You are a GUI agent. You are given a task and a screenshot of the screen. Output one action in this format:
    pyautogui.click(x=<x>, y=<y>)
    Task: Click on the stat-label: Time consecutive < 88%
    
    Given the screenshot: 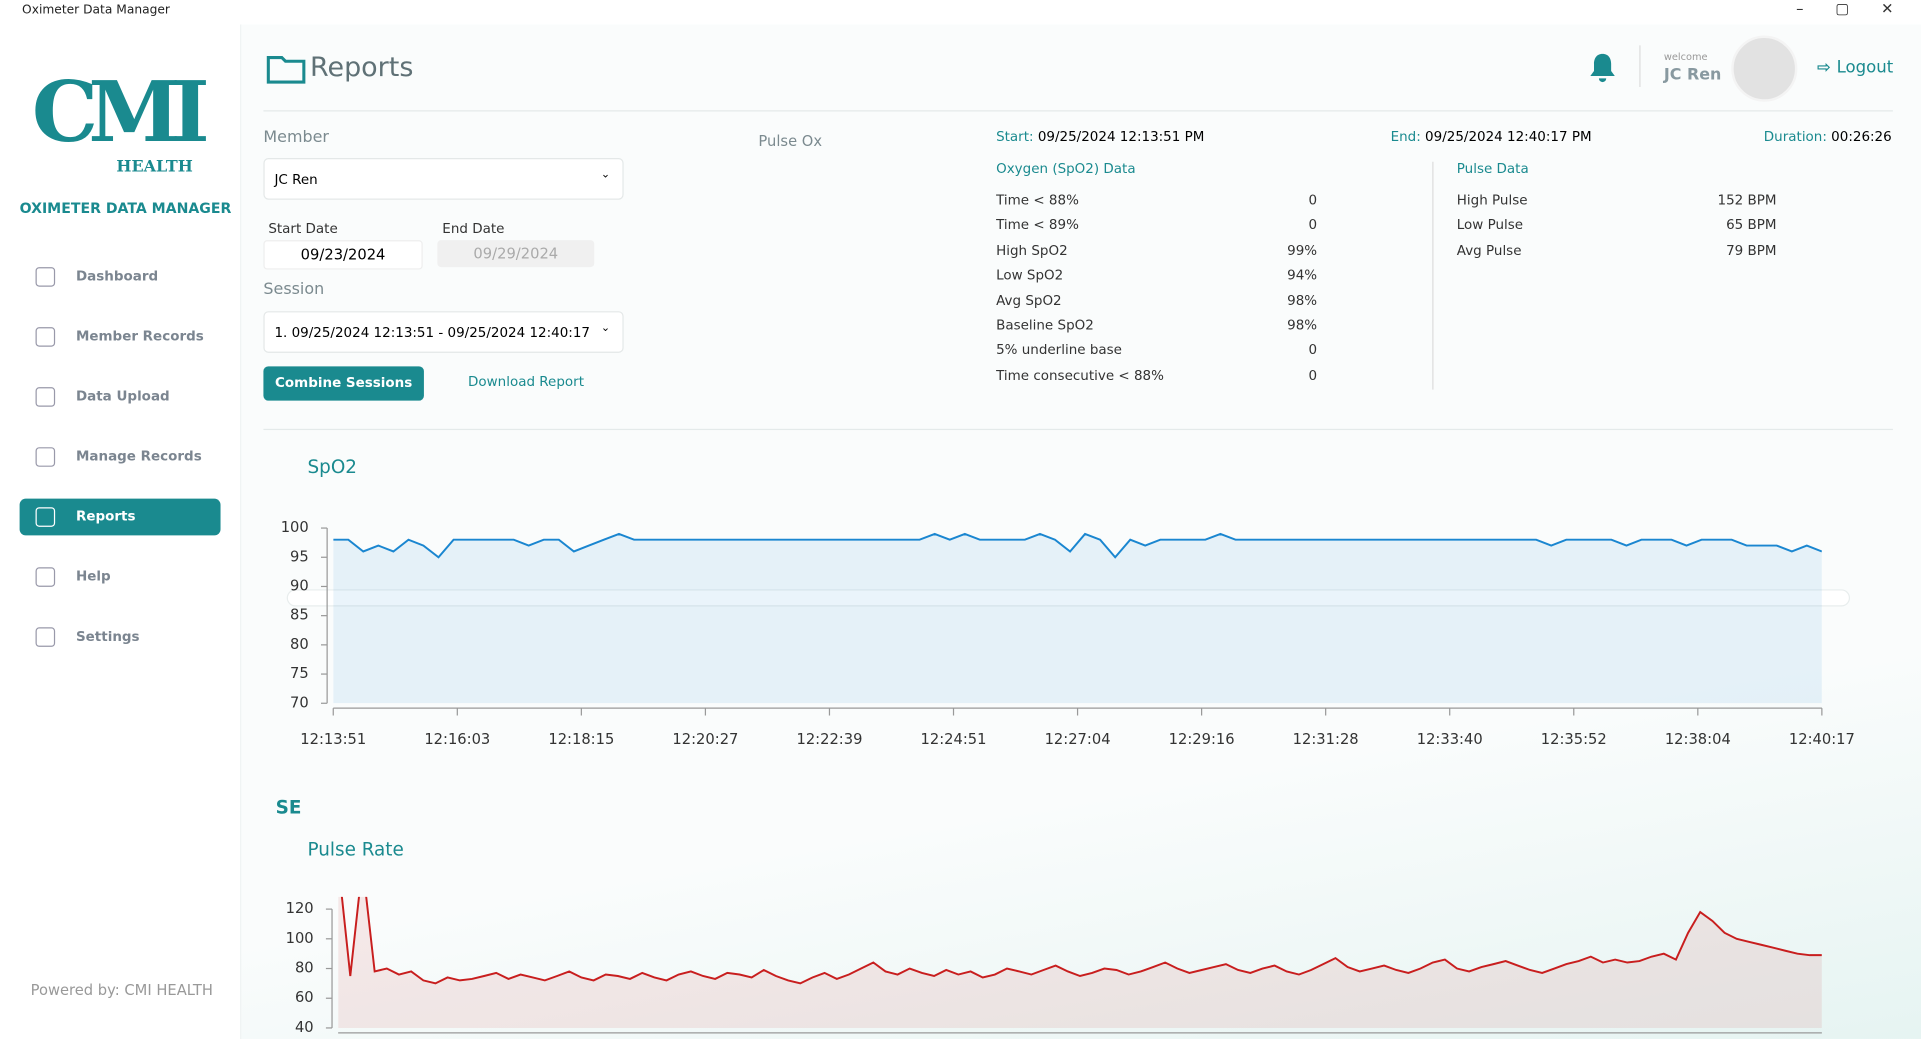 What is the action you would take?
    pyautogui.click(x=1080, y=375)
    